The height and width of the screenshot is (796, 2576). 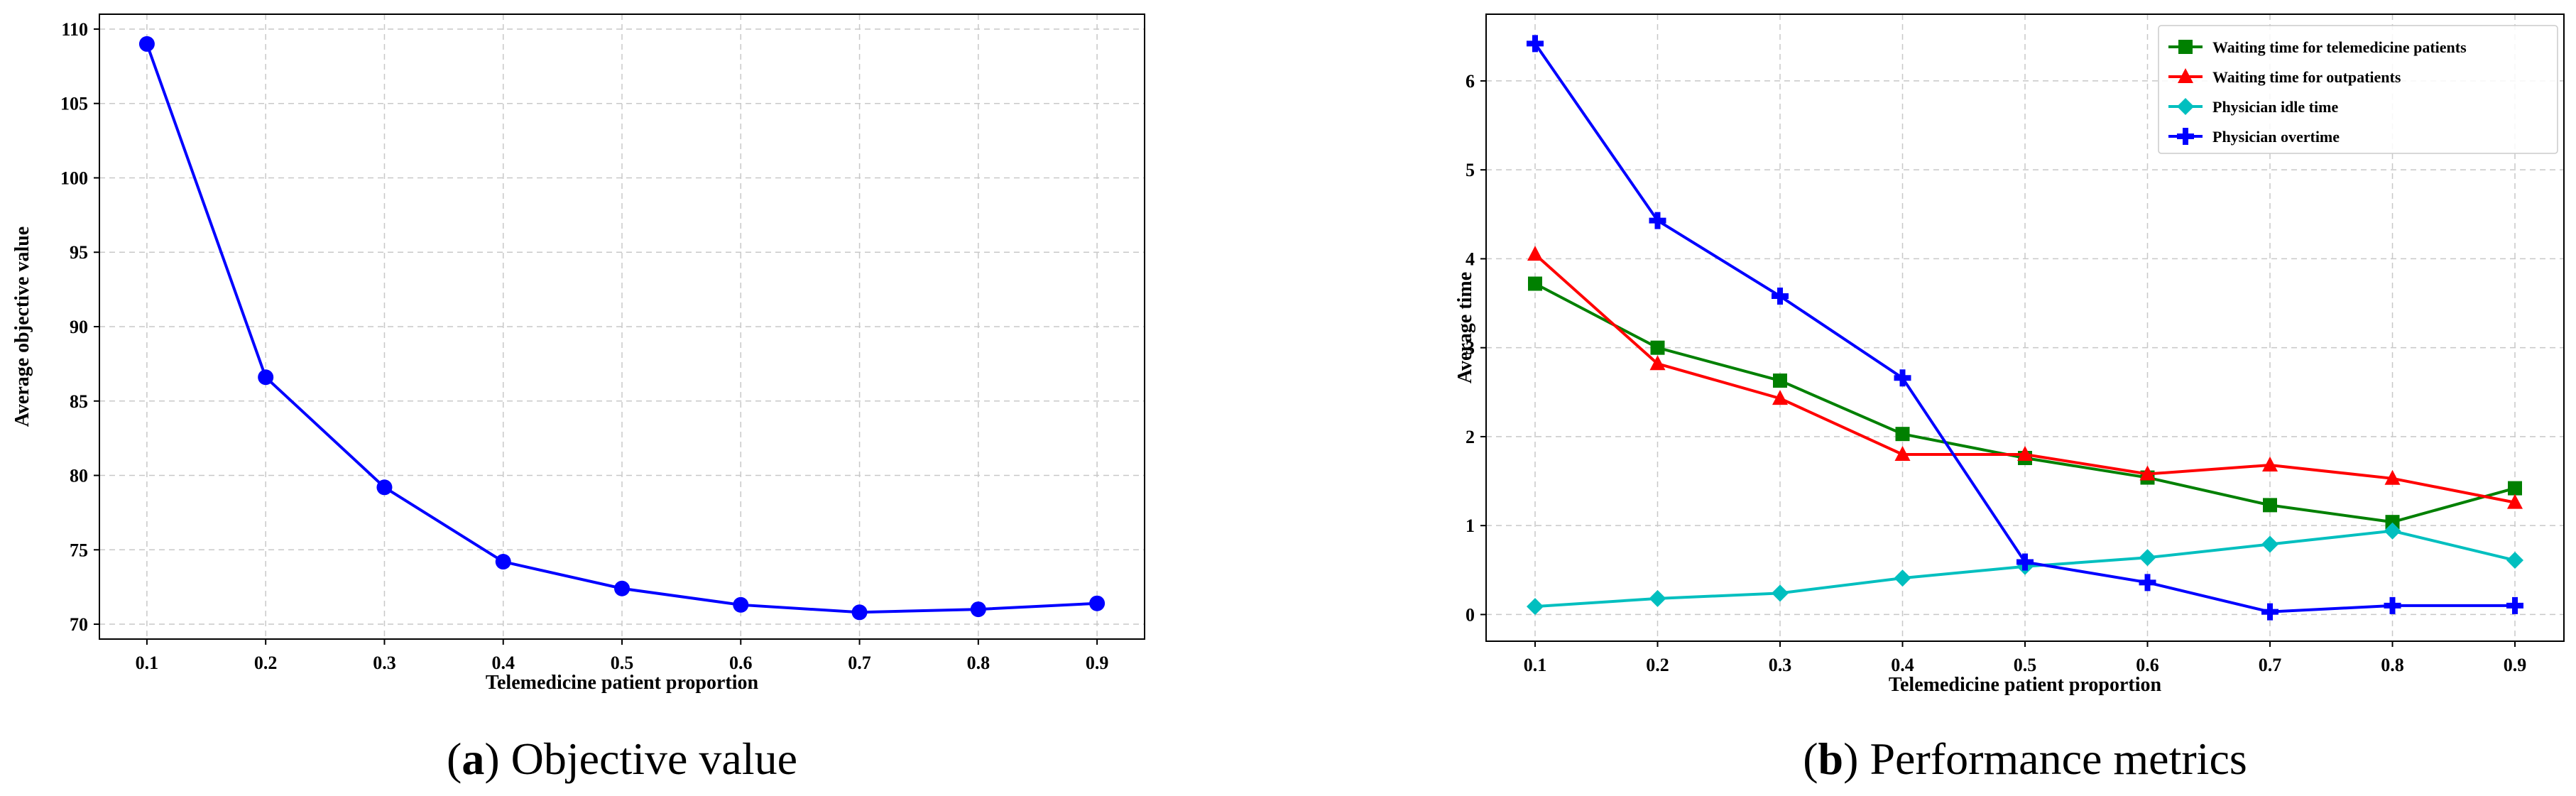 What do you see at coordinates (1470, 259) in the screenshot?
I see `y-tick-label: 4` at bounding box center [1470, 259].